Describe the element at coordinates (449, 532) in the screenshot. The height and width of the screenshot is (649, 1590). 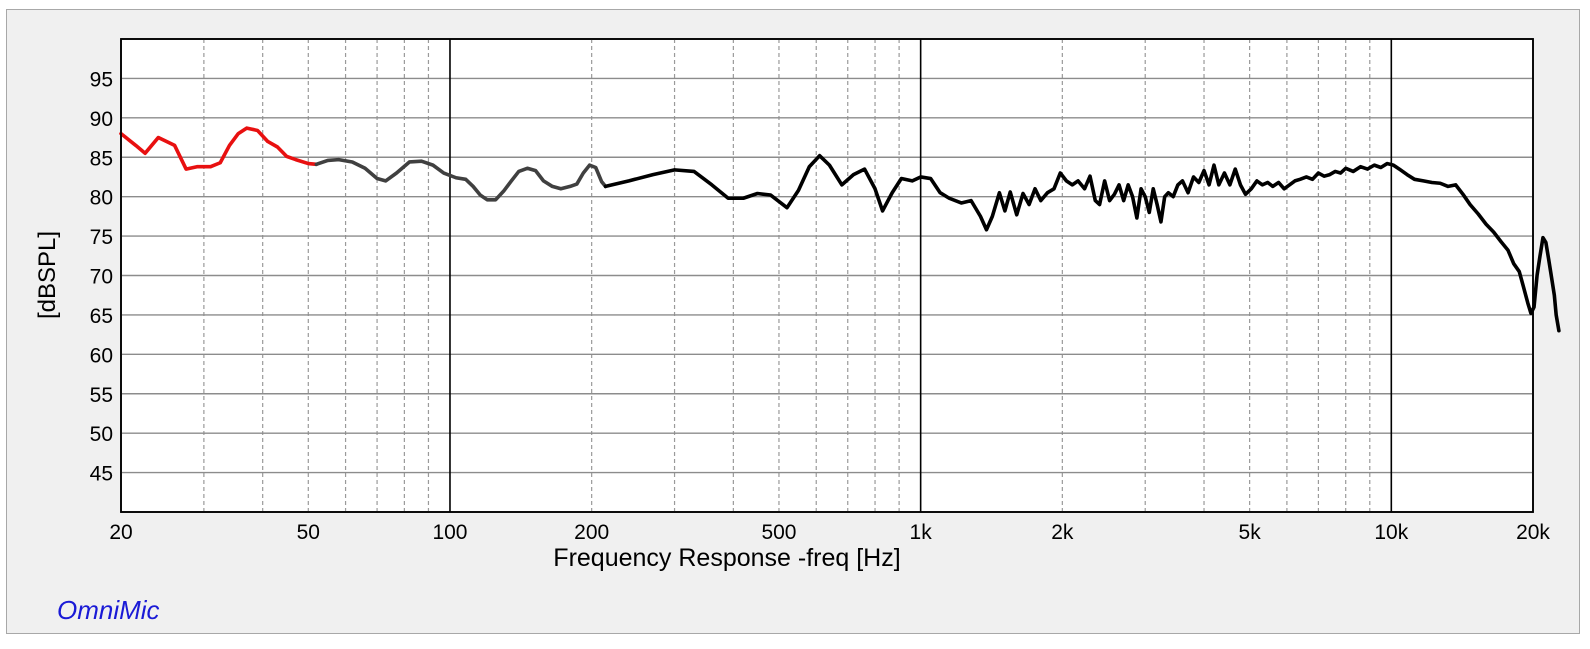
I see `x-tick-label-100: 100` at that location.